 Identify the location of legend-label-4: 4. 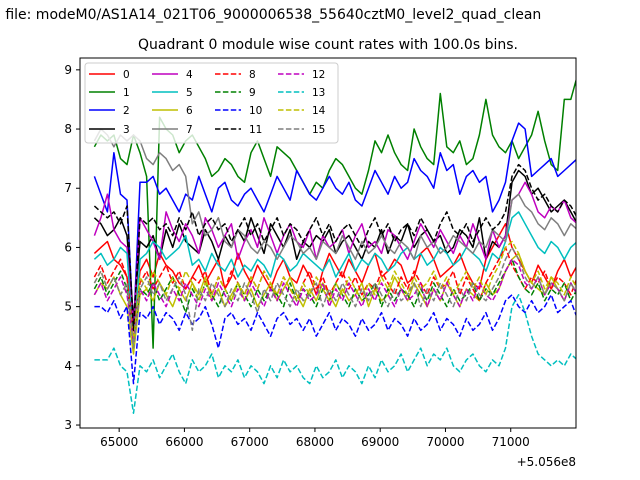
(189, 75).